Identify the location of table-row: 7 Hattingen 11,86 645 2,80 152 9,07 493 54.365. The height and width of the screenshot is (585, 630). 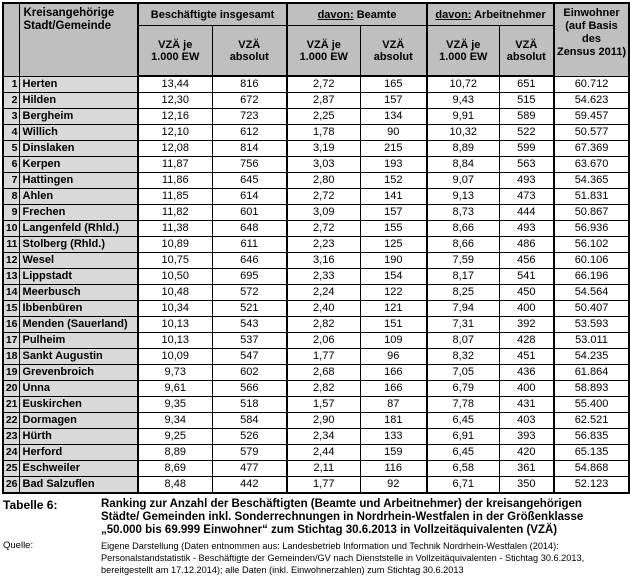
(316, 180).